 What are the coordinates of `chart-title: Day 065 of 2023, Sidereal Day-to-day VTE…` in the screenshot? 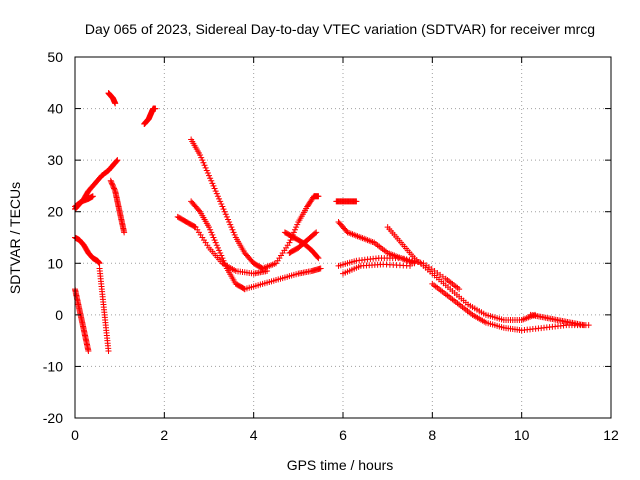 It's located at (340, 29).